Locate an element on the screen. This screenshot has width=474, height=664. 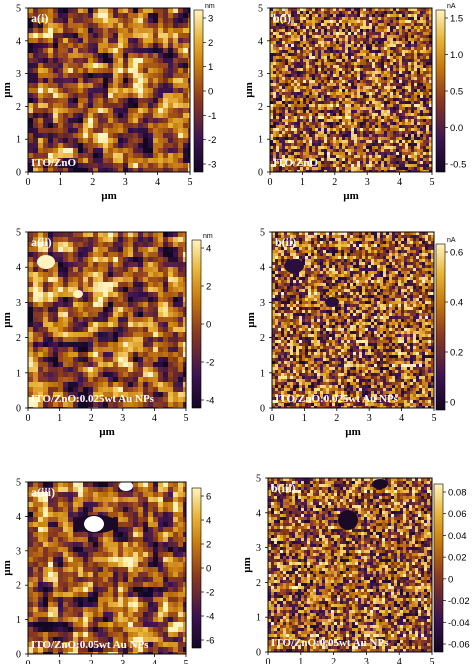
colorbar-tick-label: -3 is located at coordinates (212, 165).